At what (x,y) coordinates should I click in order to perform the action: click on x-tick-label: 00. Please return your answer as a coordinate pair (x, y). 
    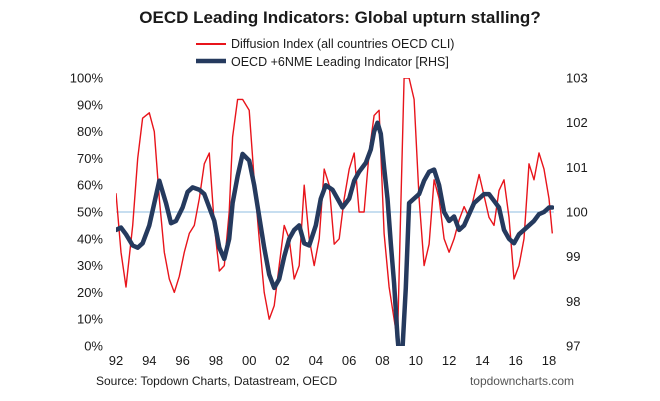
    Looking at the image, I should click on (249, 360).